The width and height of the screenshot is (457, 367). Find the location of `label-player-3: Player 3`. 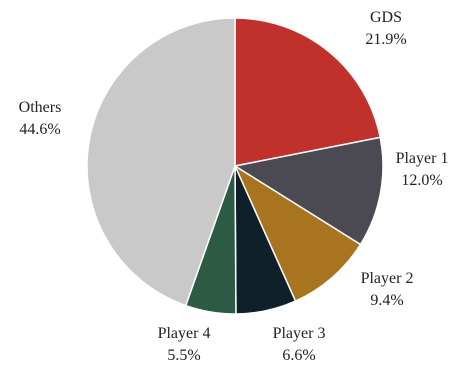

label-player-3: Player 3 is located at coordinates (299, 333).